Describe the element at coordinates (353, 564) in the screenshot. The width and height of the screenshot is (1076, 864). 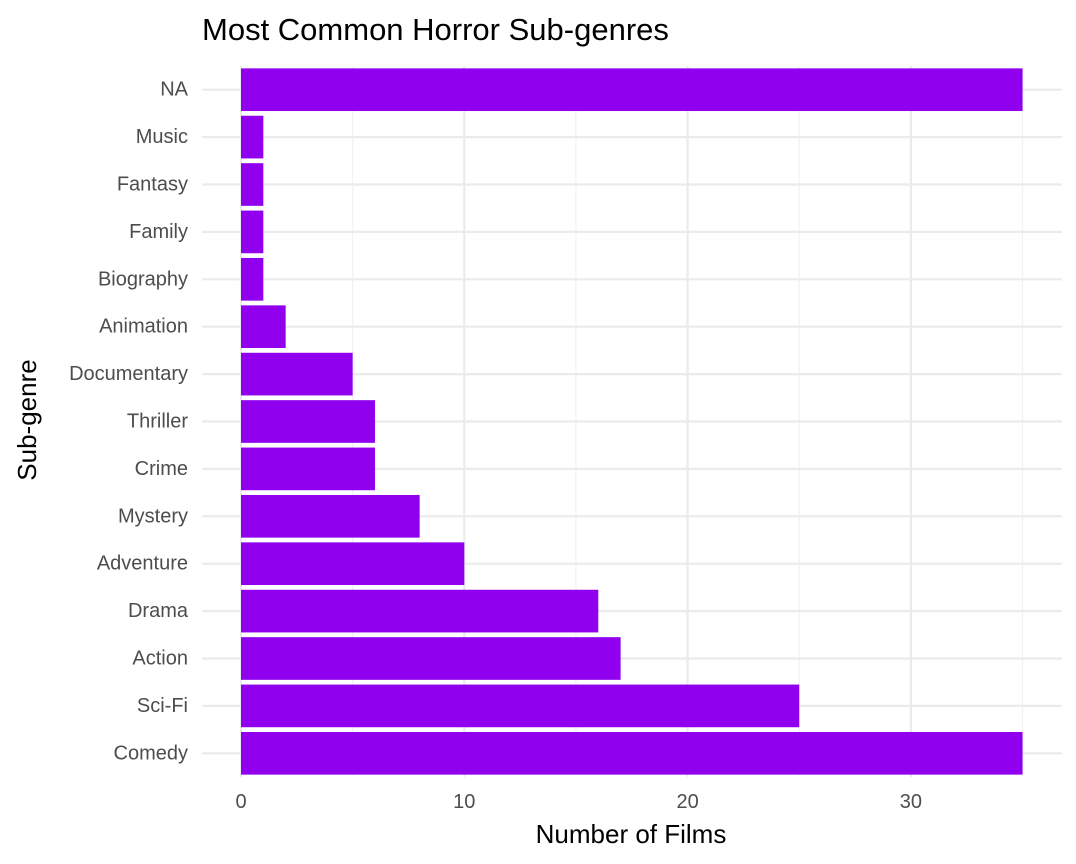
I see `bar-adventure` at that location.